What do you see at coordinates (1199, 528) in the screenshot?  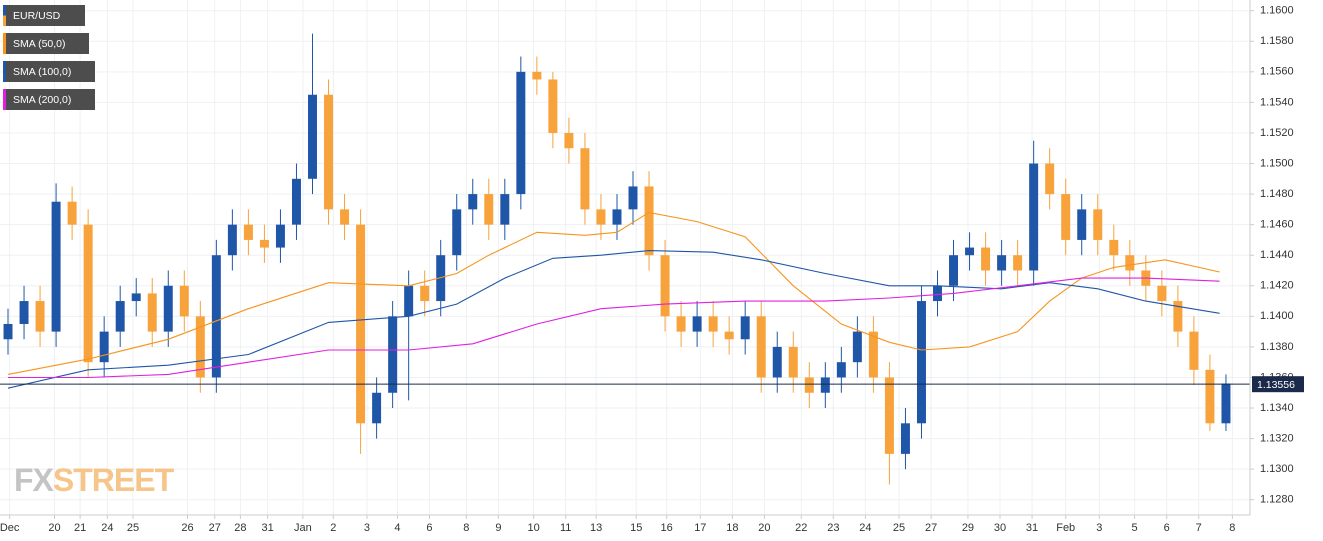 I see `x-tick-label: 7` at bounding box center [1199, 528].